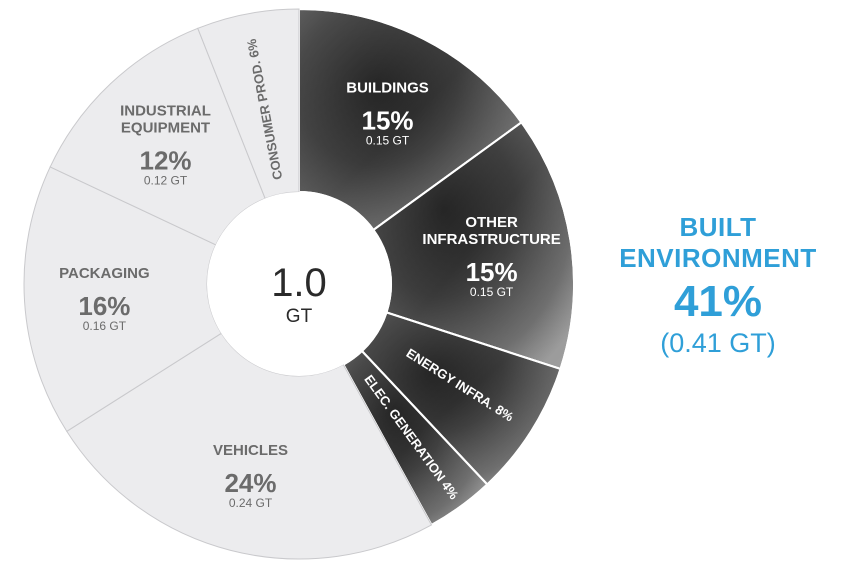 This screenshot has width=844, height=565. Describe the element at coordinates (492, 292) in the screenshot. I see `label-gt-other-infrastructure: 0.15 GT` at that location.